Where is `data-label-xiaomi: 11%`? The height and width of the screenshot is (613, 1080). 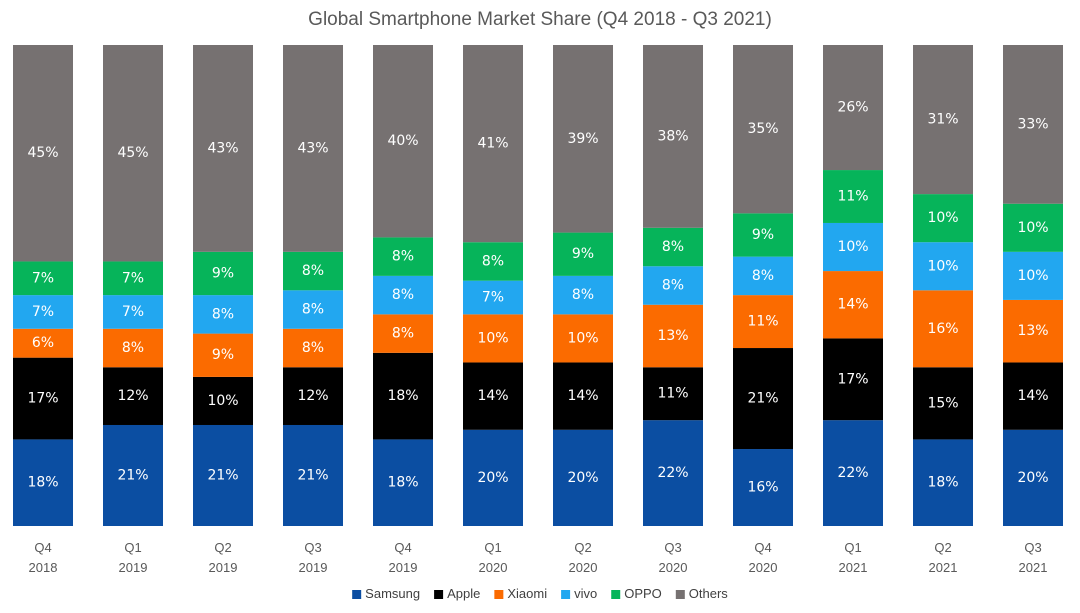 data-label-xiaomi: 11% is located at coordinates (762, 322).